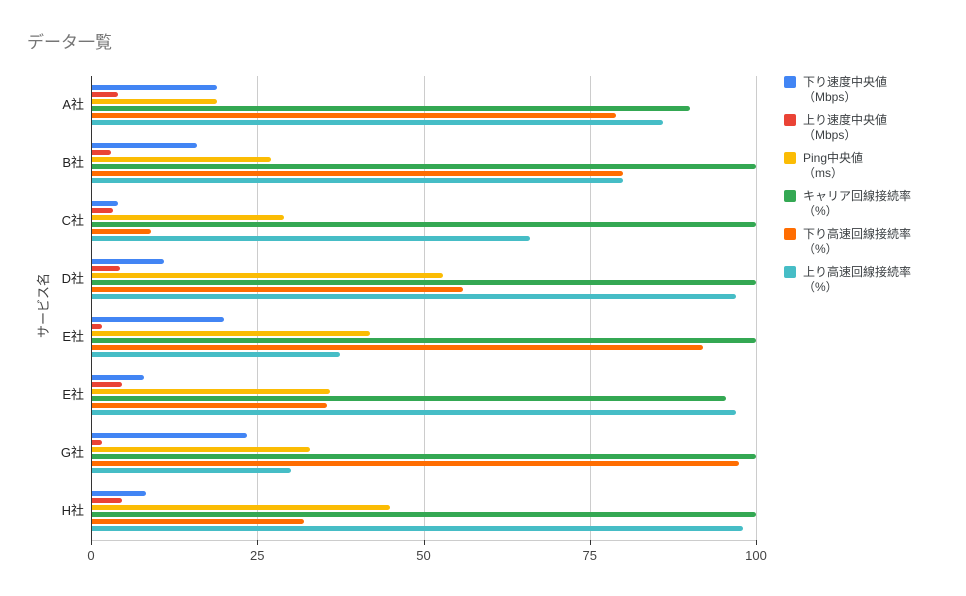 Image resolution: width=966 pixels, height=596 pixels. What do you see at coordinates (857, 234) in the screenshot?
I see `legend-label-name: 下り高速回線接続率` at bounding box center [857, 234].